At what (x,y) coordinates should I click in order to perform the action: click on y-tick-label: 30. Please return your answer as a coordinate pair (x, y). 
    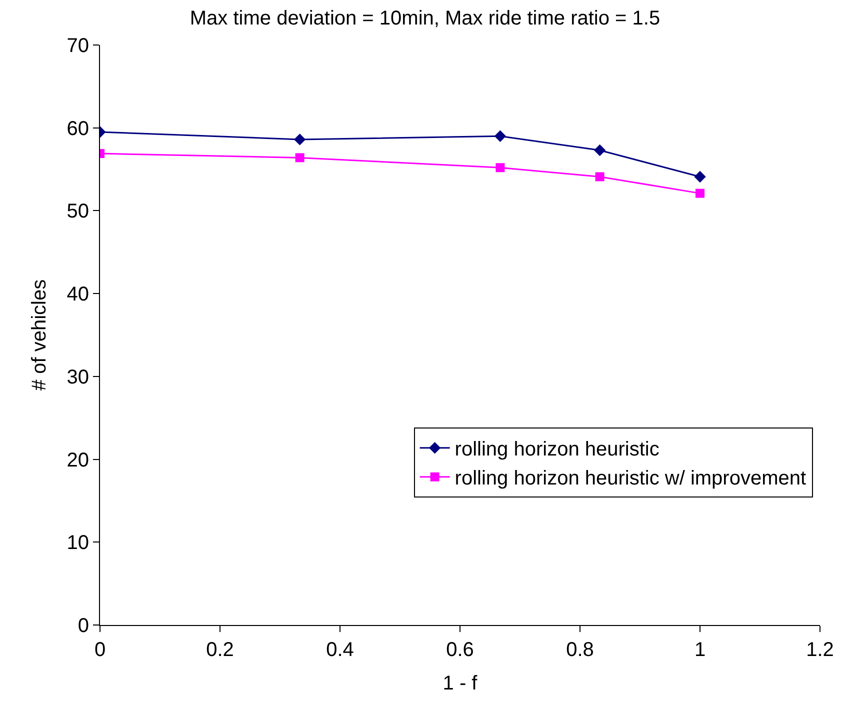
    Looking at the image, I should click on (77, 377).